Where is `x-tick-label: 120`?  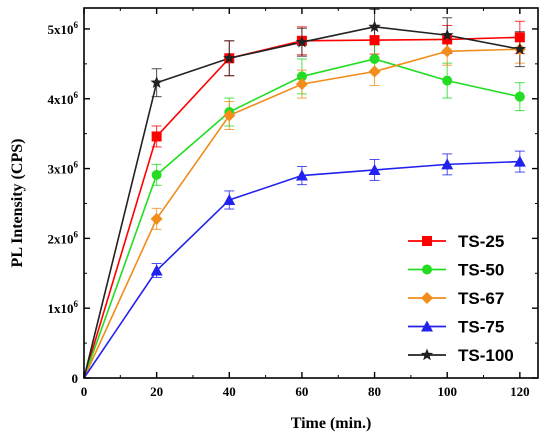 x-tick-label: 120 is located at coordinates (520, 391).